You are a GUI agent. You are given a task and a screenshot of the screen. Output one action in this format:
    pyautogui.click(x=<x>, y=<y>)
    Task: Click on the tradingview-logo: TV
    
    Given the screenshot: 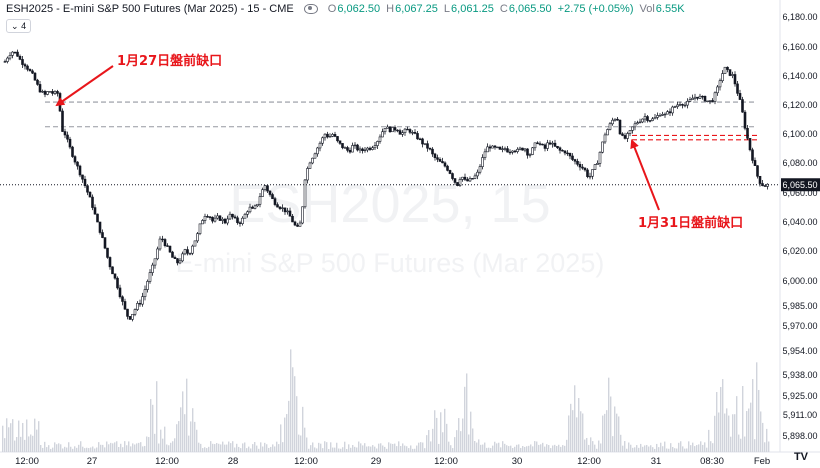 What is the action you would take?
    pyautogui.click(x=800, y=457)
    